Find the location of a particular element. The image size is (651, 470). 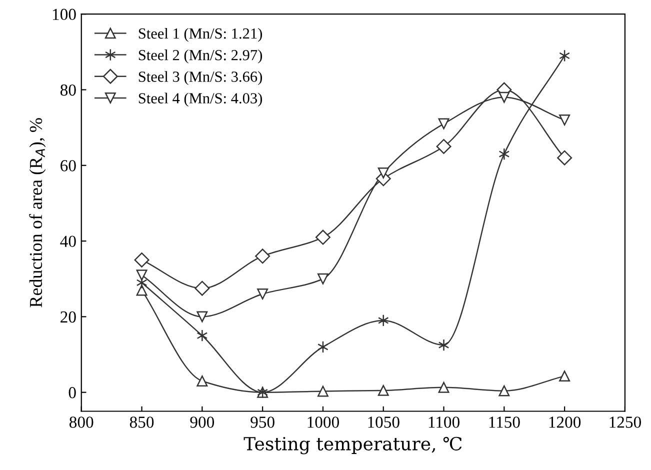

legend-label: Steel 1 (Mn/S: 1.21) is located at coordinates (200, 35).